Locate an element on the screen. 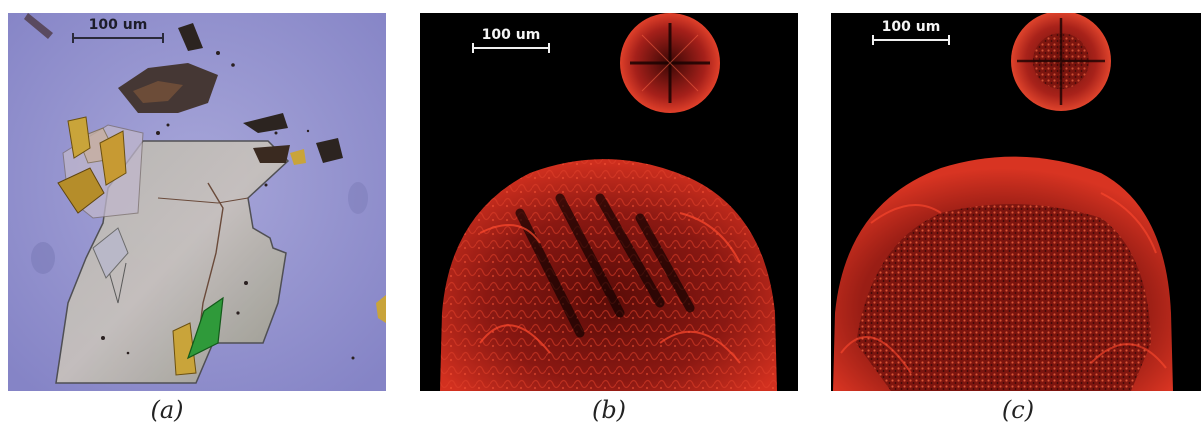  scale-bar-label-b: 100 um is located at coordinates (511, 35).